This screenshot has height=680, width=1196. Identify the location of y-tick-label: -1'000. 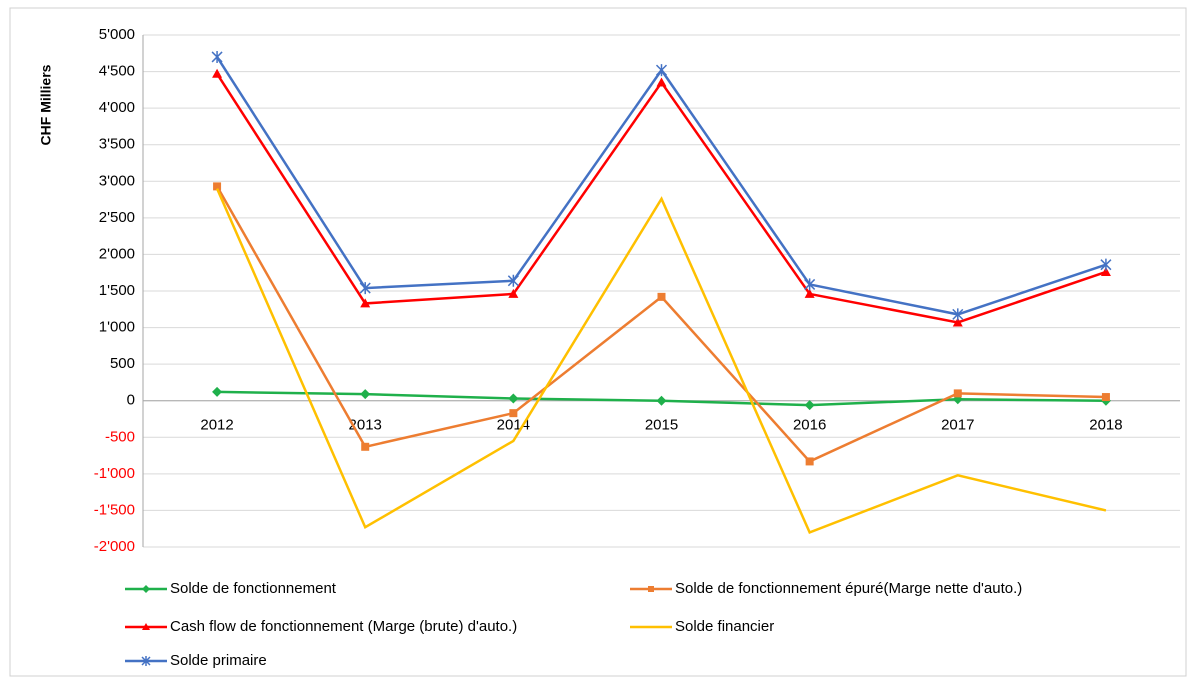
(114, 473).